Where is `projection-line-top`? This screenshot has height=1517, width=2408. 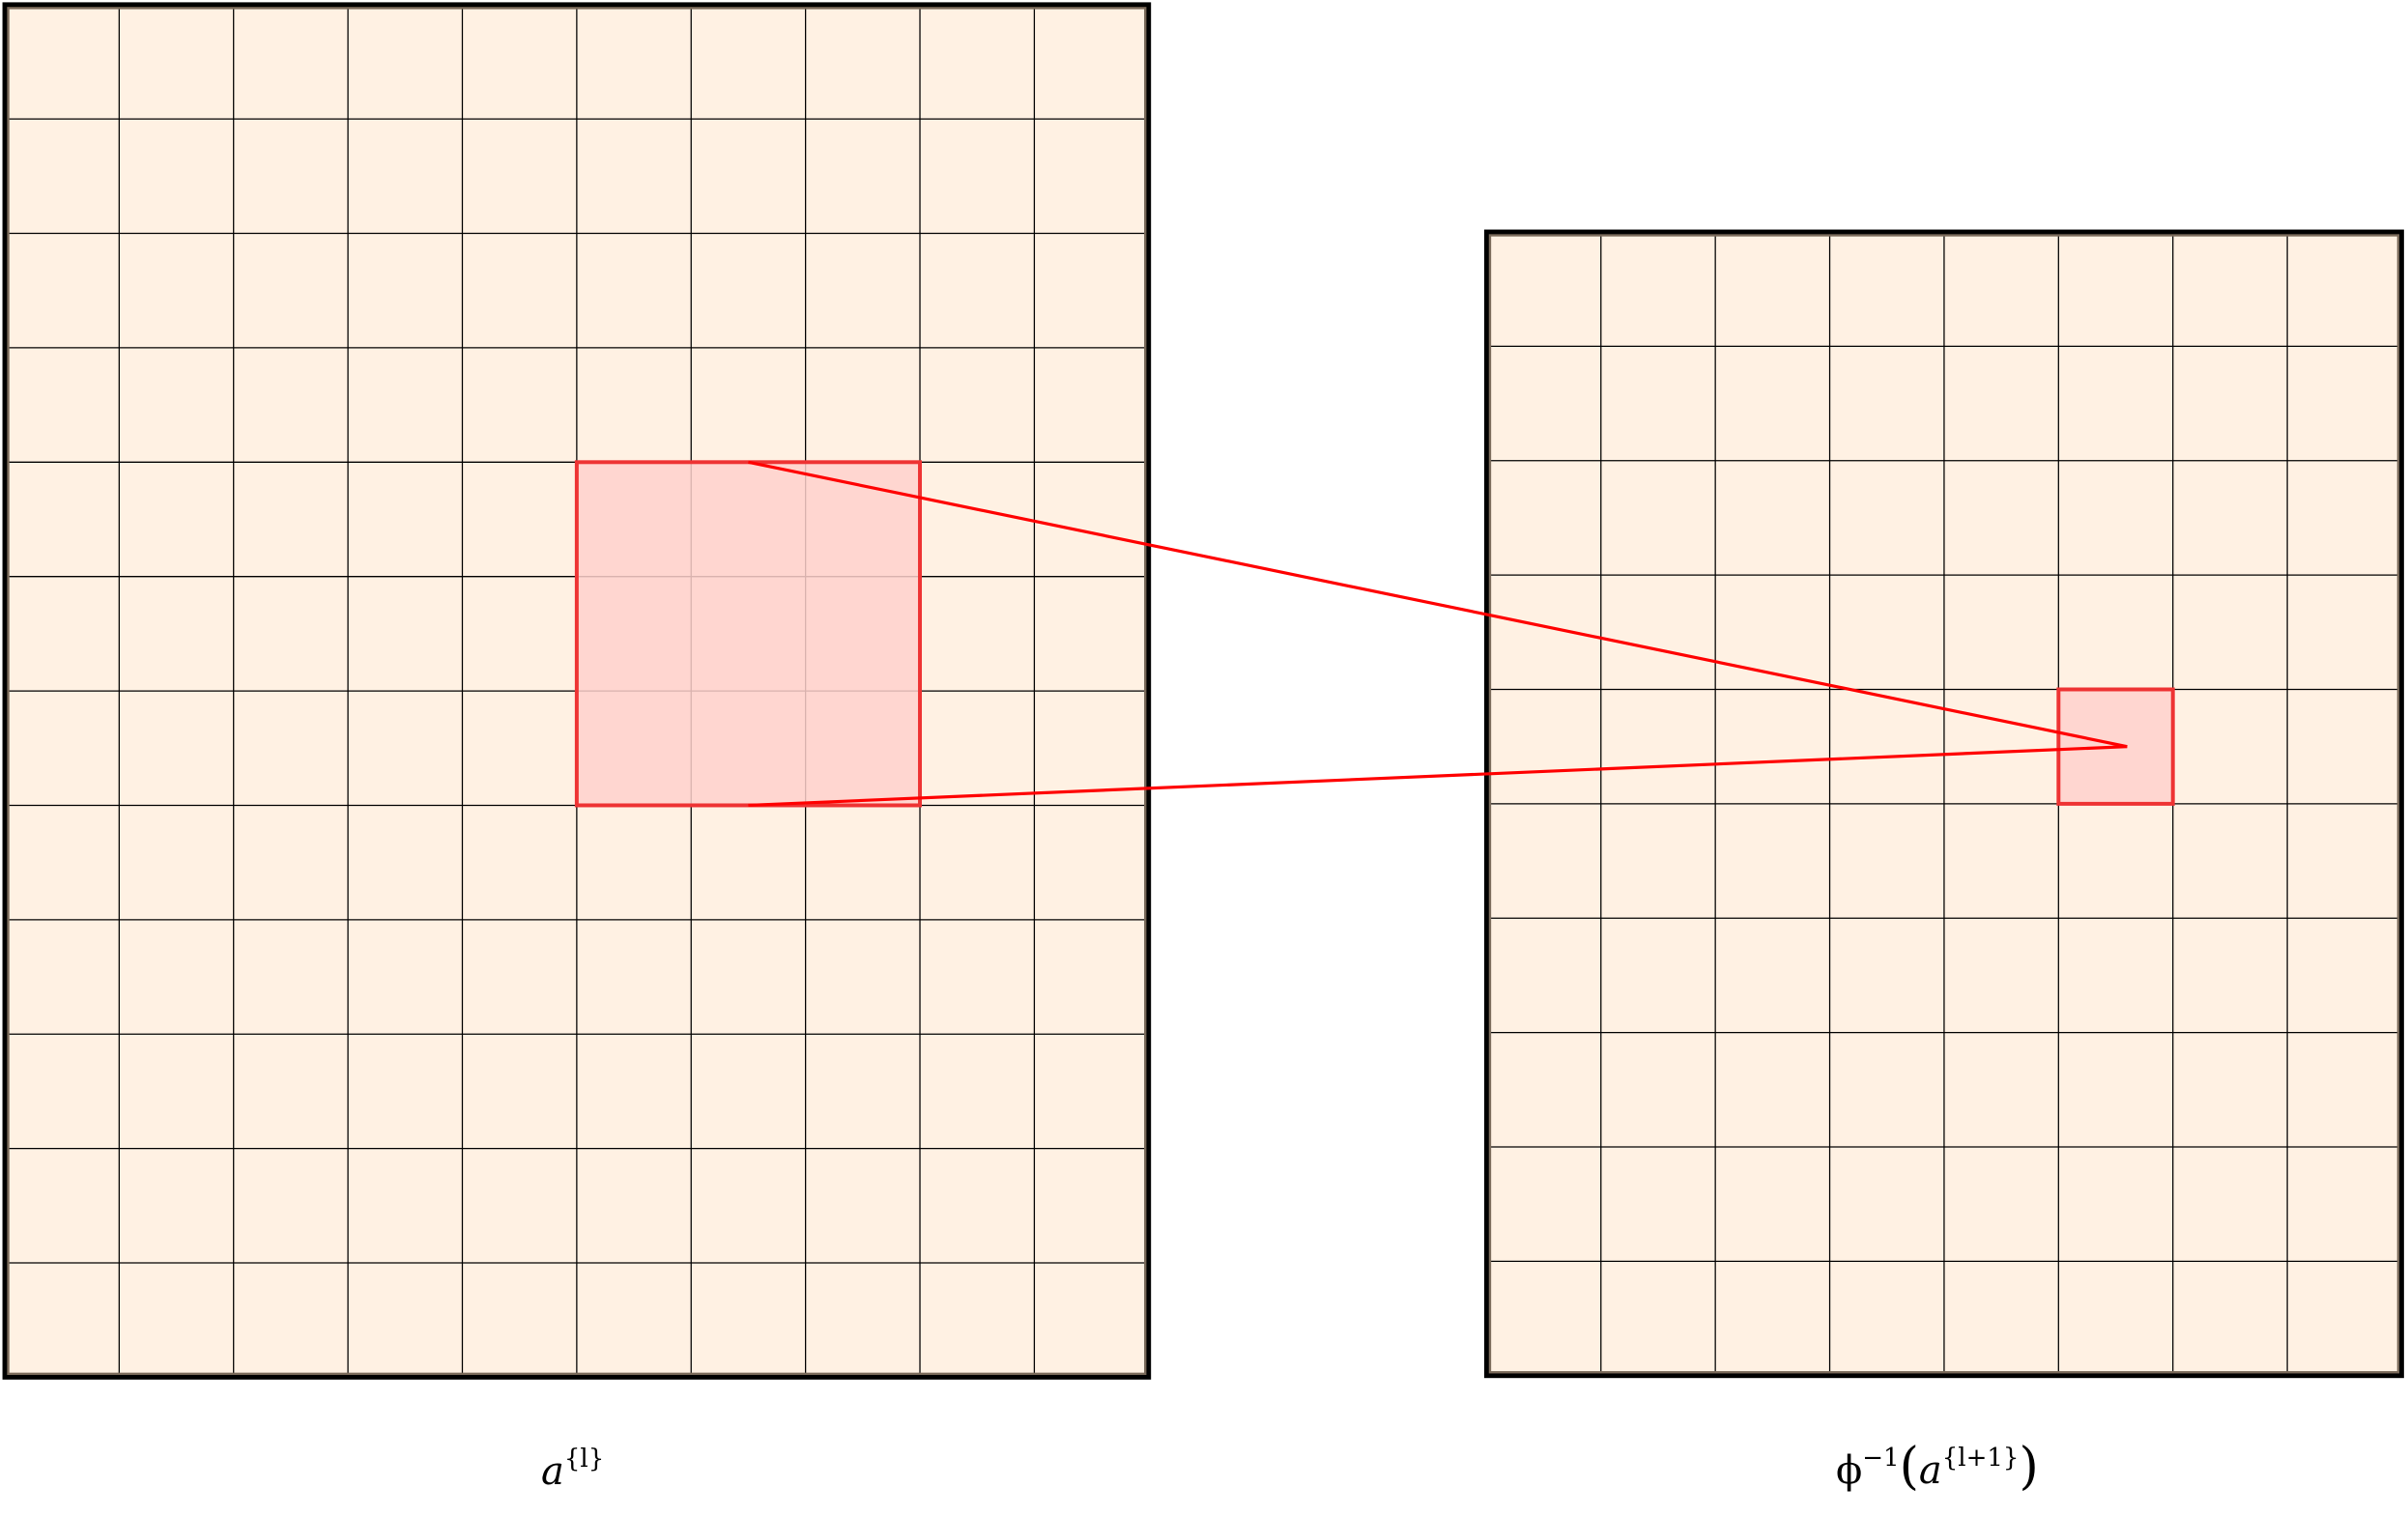
projection-line-top is located at coordinates (1438, 604).